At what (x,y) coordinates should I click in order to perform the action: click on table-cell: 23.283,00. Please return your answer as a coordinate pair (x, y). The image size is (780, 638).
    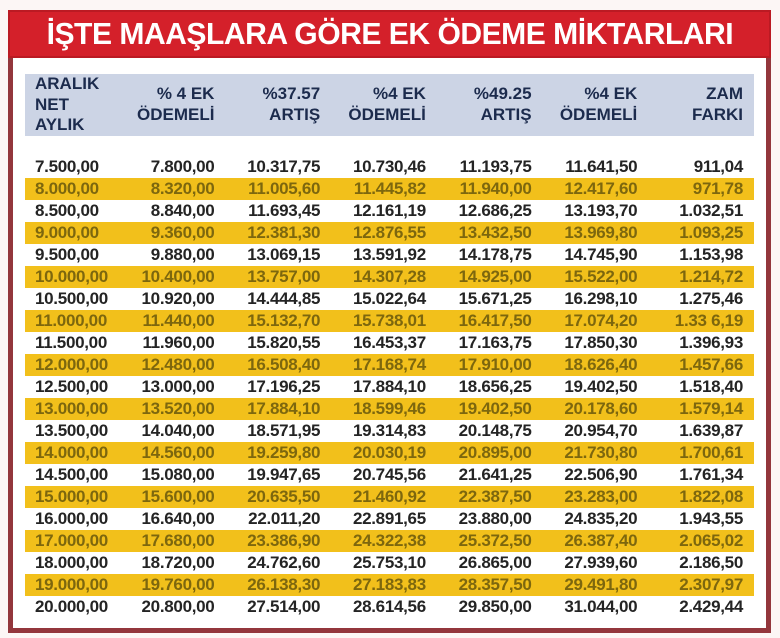
    Looking at the image, I should click on (595, 497).